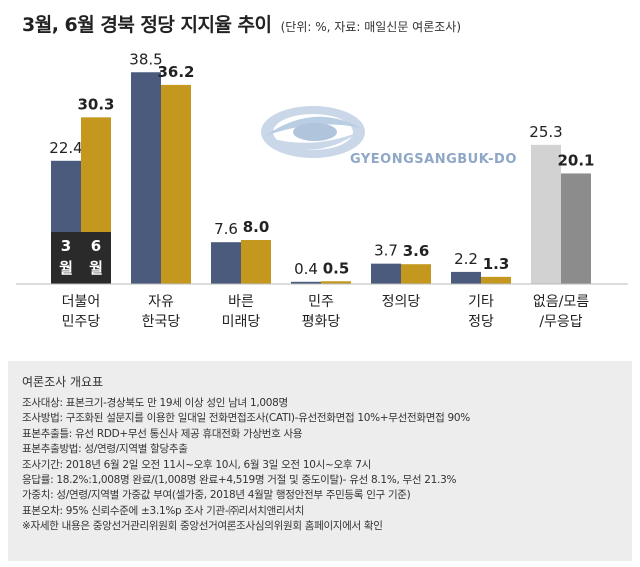 This screenshot has width=640, height=567. I want to click on category-label-1: 한국당, so click(161, 322).